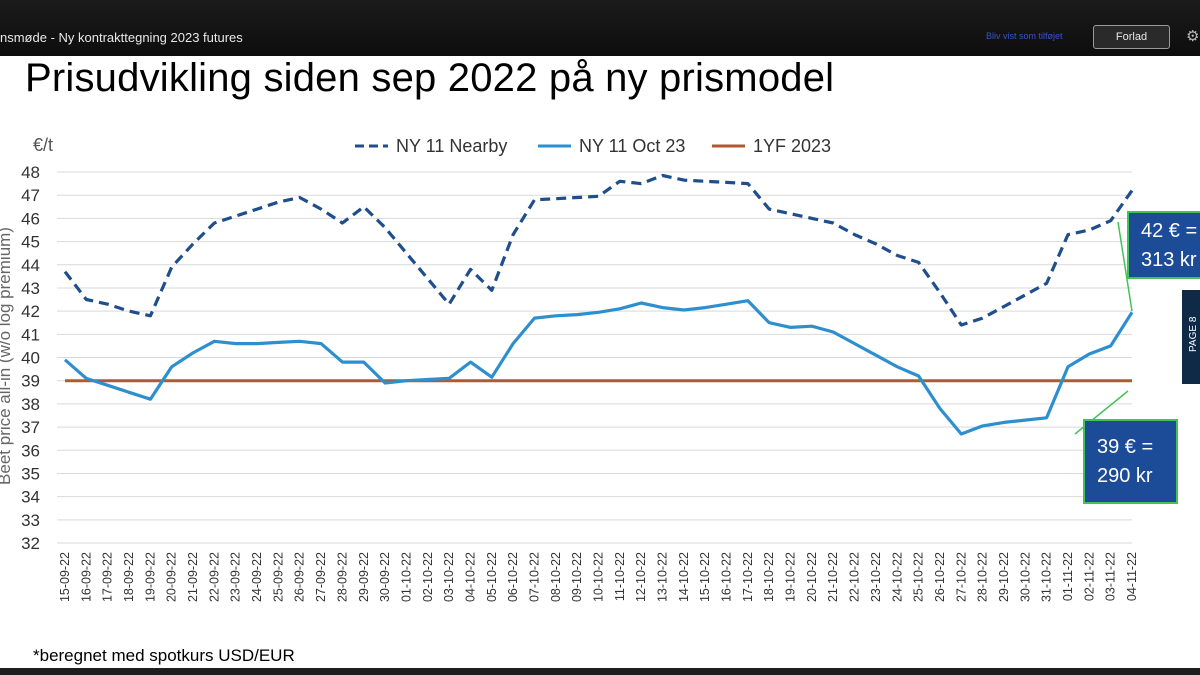 The image size is (1200, 675). Describe the element at coordinates (1025, 577) in the screenshot. I see `x-tick-label: 30-10-22` at that location.